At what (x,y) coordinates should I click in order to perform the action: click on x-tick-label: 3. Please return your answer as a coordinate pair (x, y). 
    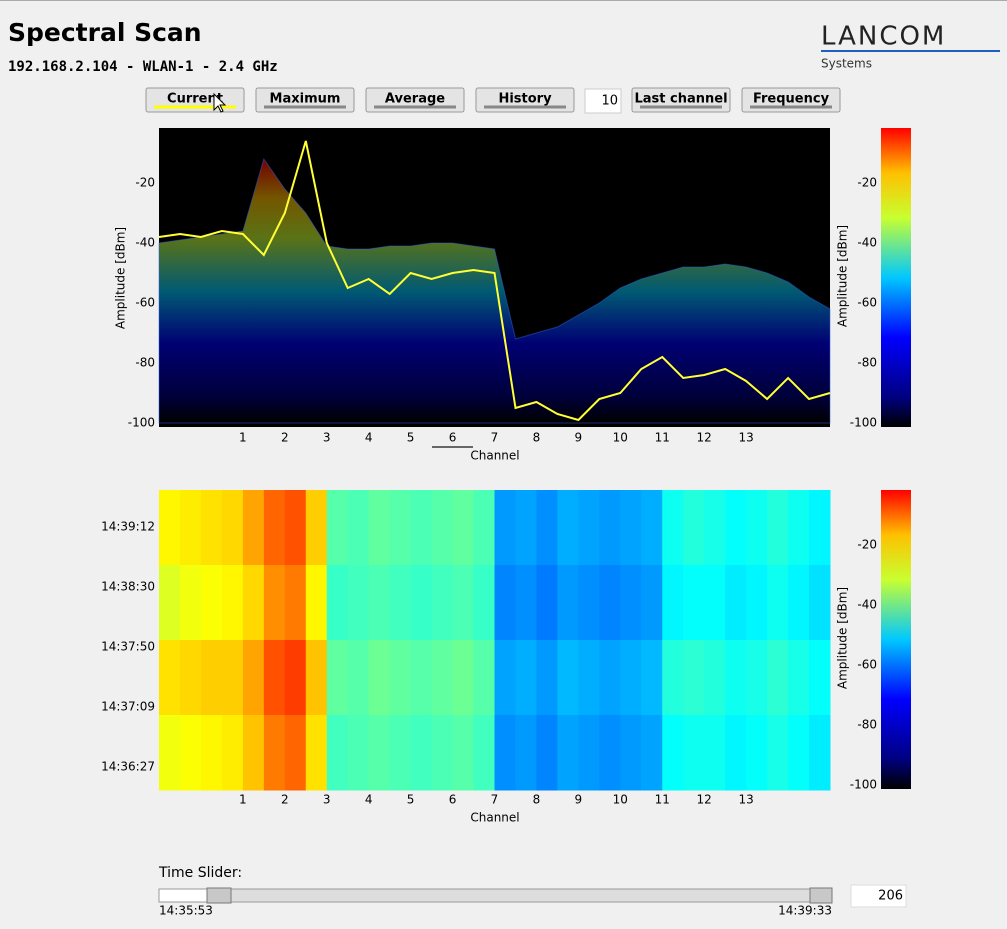
    Looking at the image, I should click on (327, 800).